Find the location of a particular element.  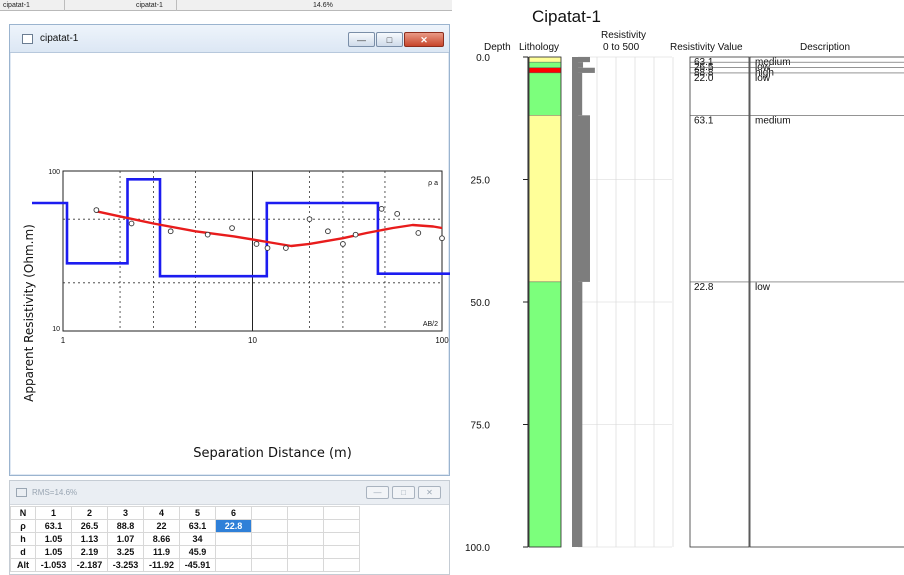

value-column-frame is located at coordinates (719, 302).